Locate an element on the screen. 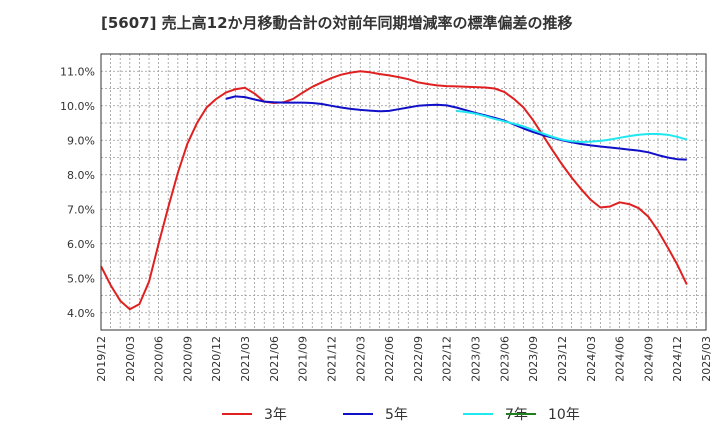  x-tick-label: 2020/03 is located at coordinates (130, 359).